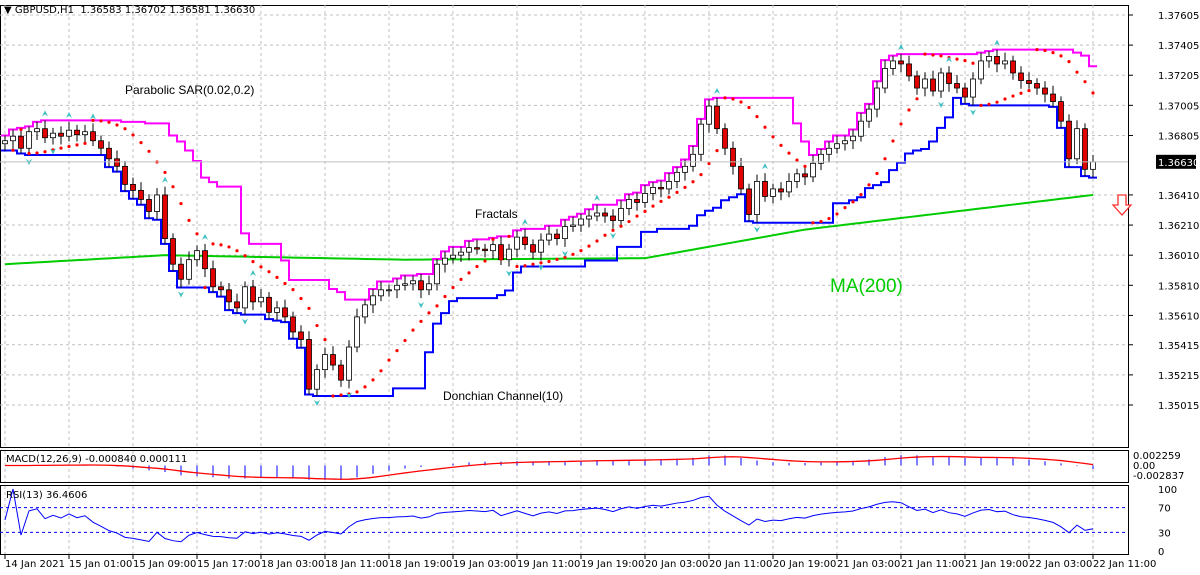 Image resolution: width=1200 pixels, height=575 pixels. Describe the element at coordinates (1161, 552) in the screenshot. I see `rsi-tick-label: 0` at that location.